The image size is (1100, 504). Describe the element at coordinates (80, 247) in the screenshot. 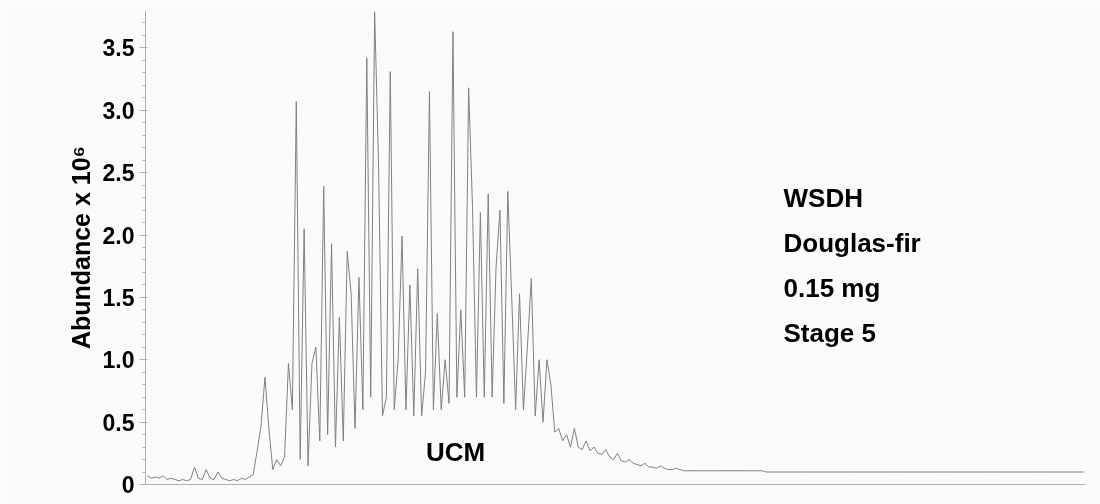

I see `y-axis-title: Abundance x 10⁶` at that location.